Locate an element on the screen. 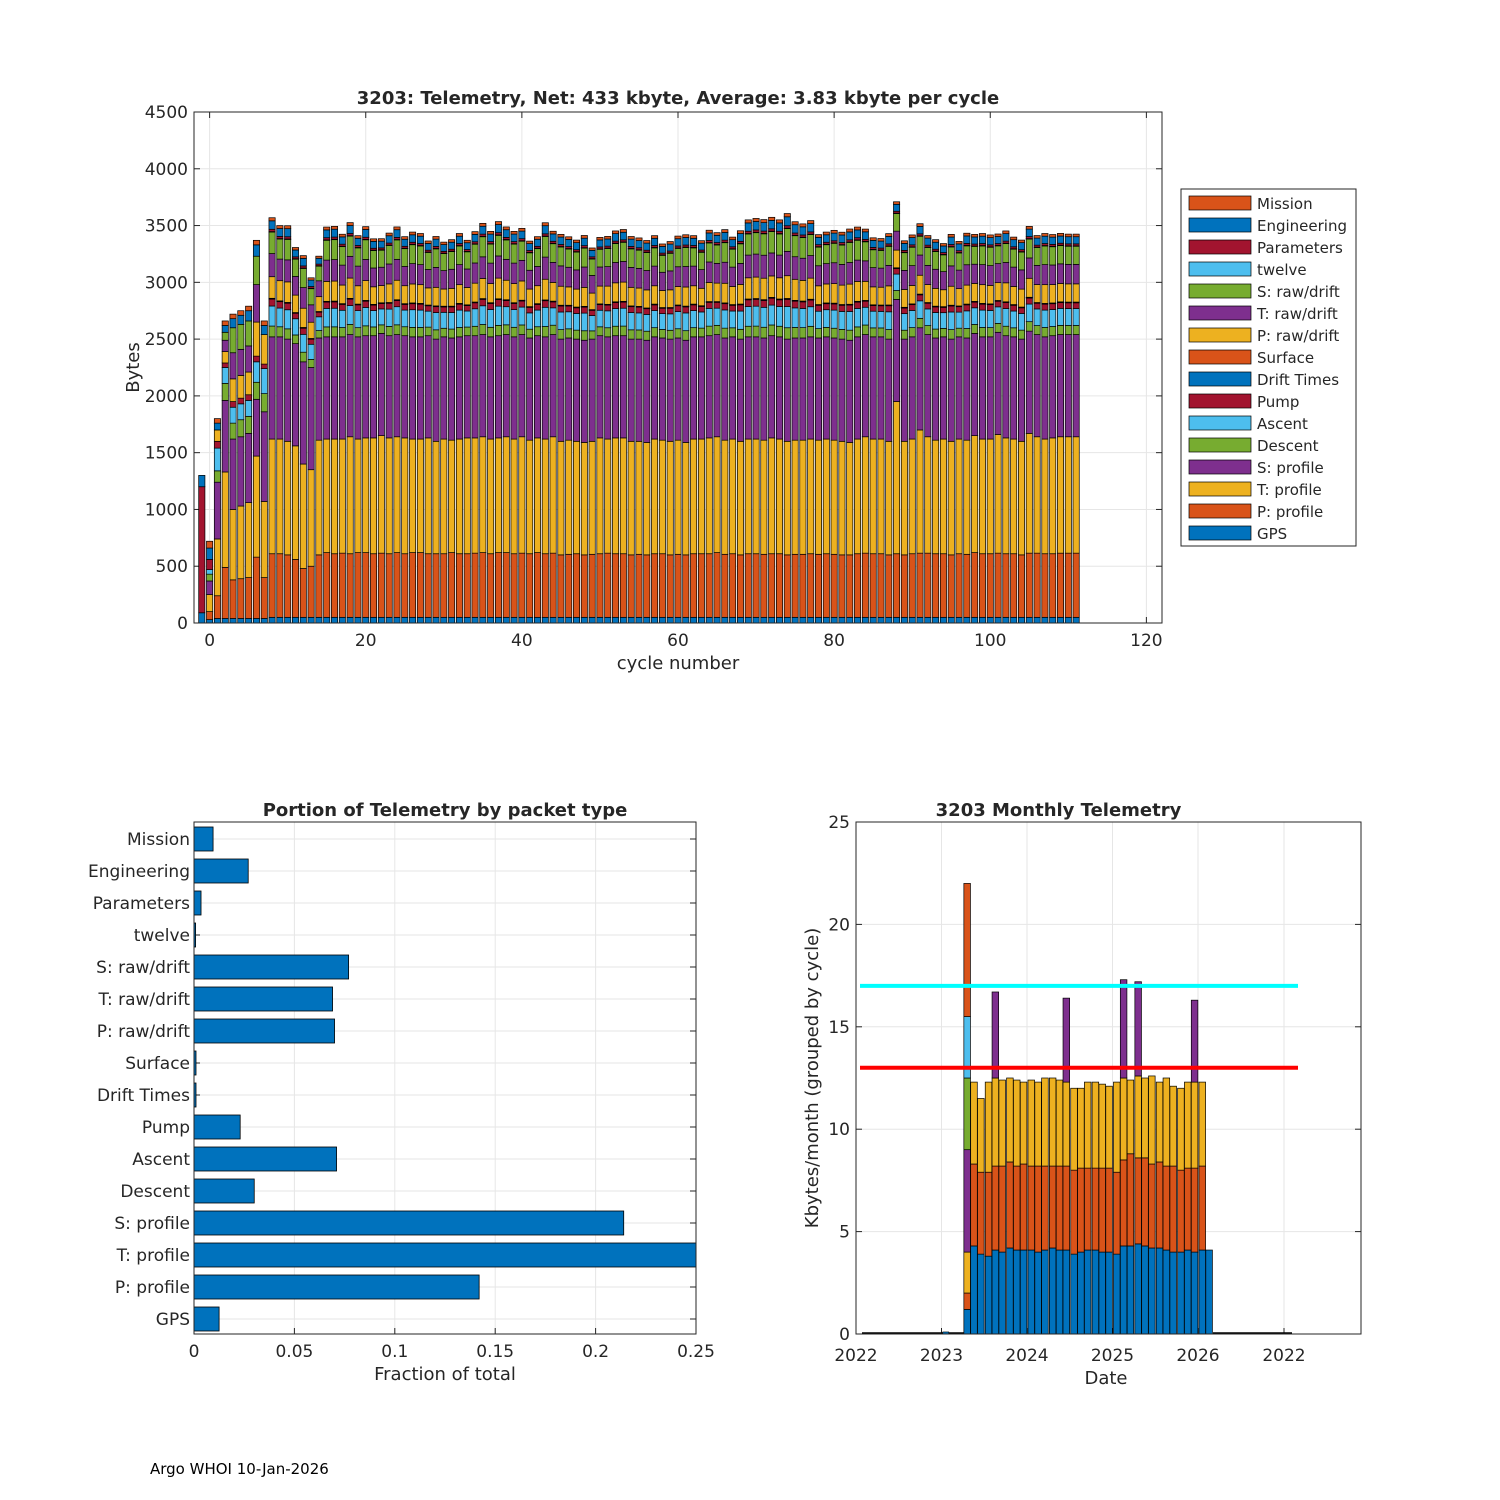  bl-axes-box is located at coordinates (445, 1078).